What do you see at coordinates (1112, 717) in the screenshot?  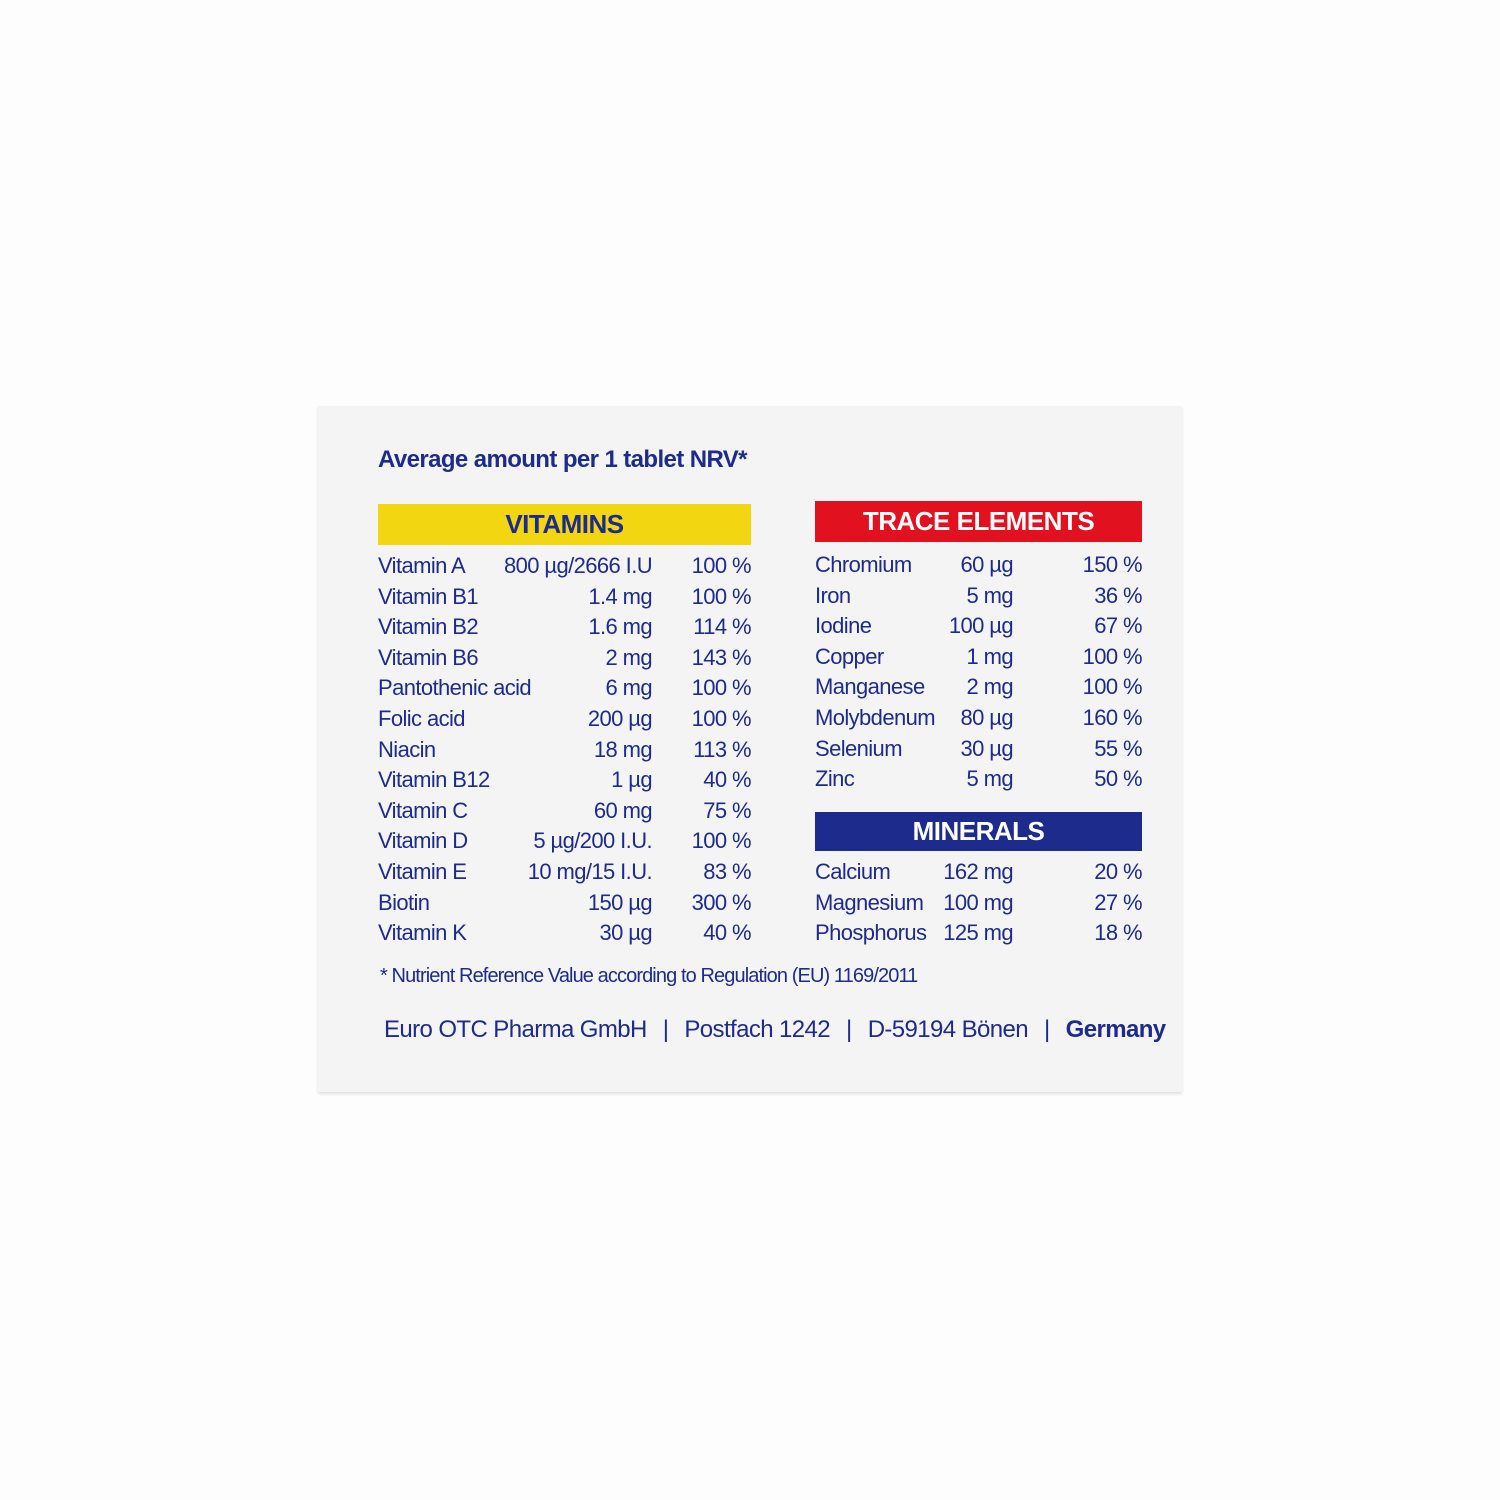 I see `nutrient-nrv: 160 %` at bounding box center [1112, 717].